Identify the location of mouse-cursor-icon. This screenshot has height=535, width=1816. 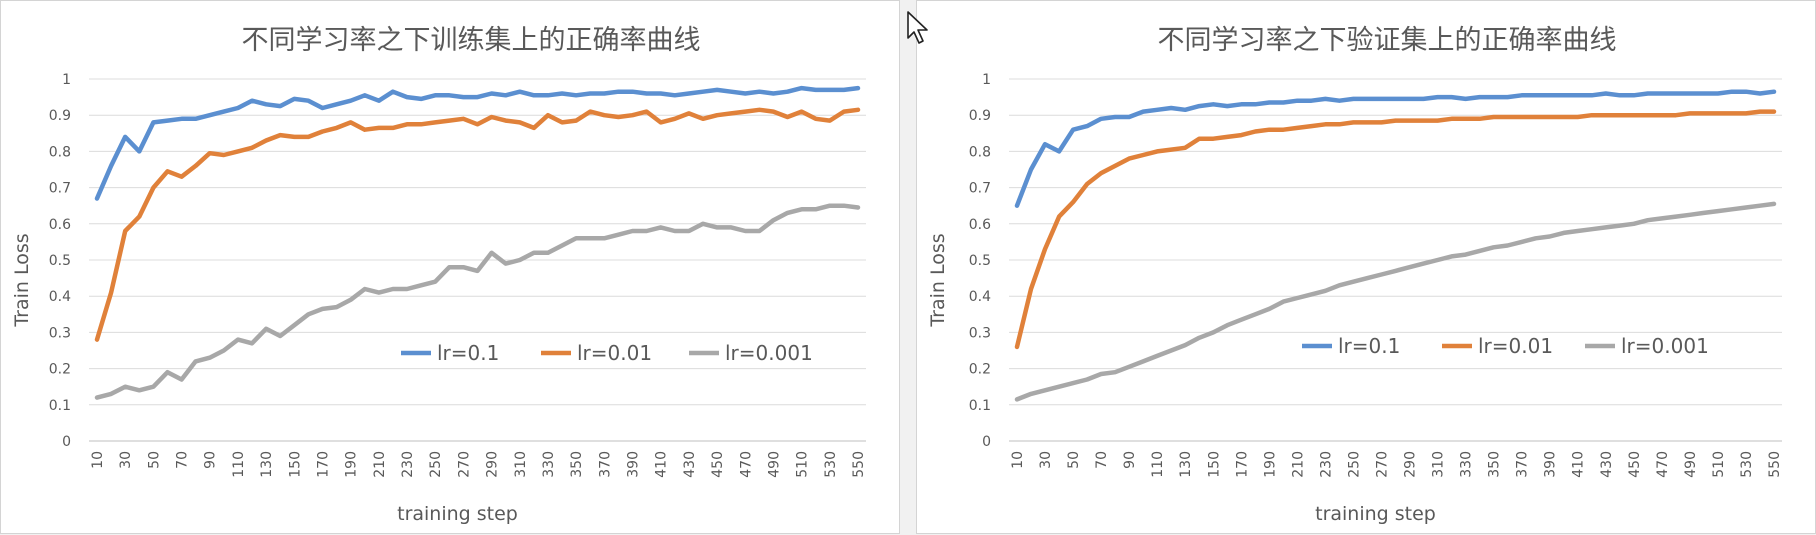
(917, 27).